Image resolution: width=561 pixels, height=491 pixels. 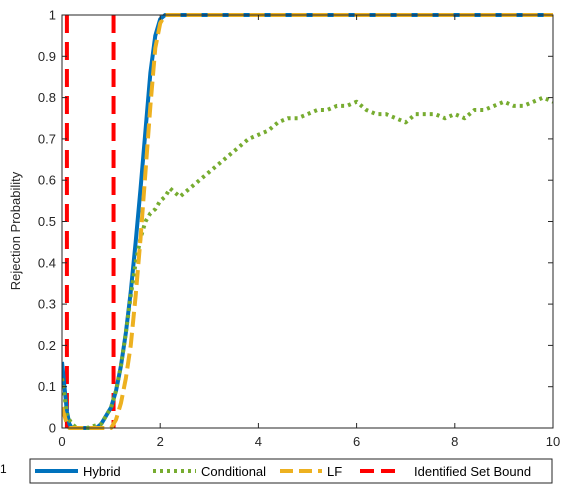 What do you see at coordinates (47, 345) in the screenshot?
I see `y-tick-label: 0.2` at bounding box center [47, 345].